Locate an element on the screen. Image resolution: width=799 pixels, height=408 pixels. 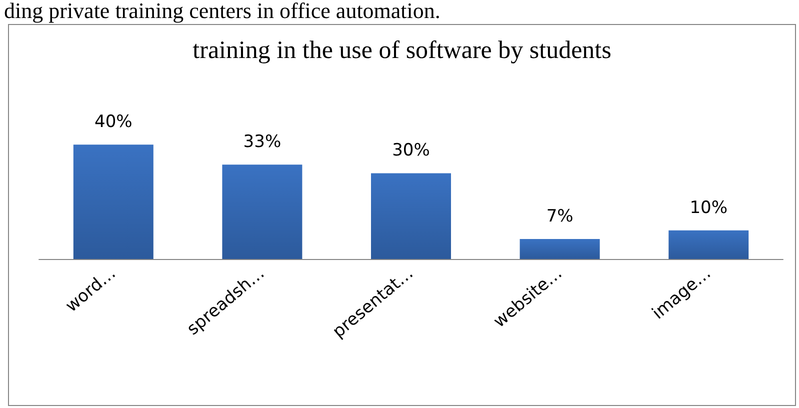
data-label: 33% is located at coordinates (262, 142).